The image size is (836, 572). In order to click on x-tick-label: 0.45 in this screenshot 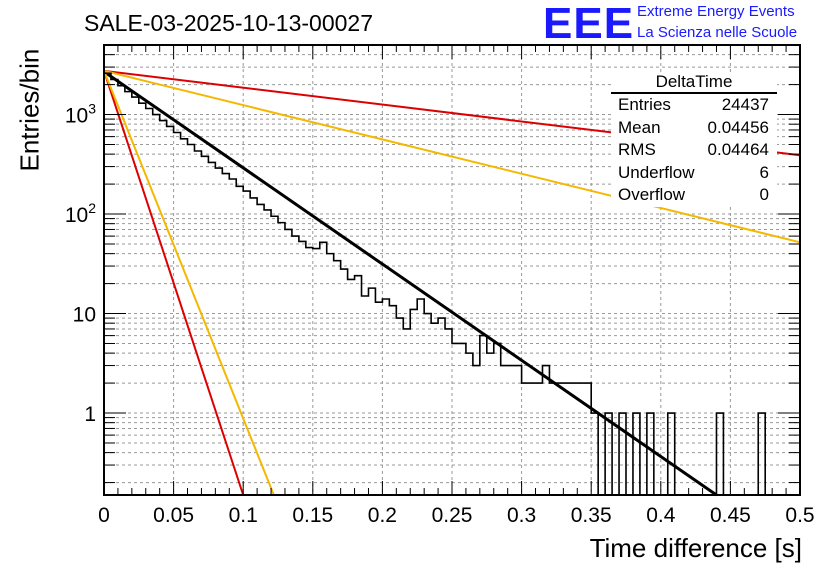, I will do `click(730, 515)`.